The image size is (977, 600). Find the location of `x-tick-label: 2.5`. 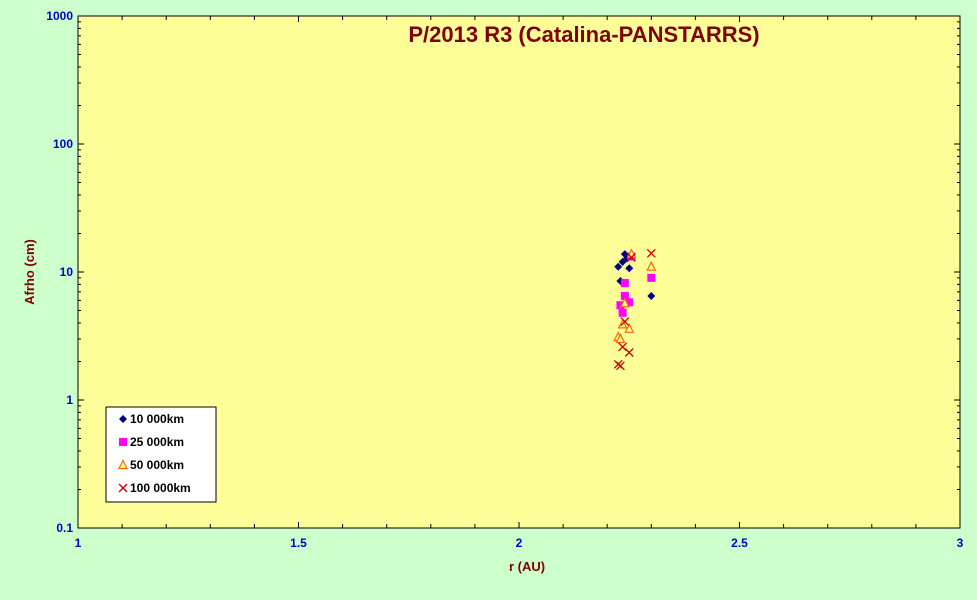

x-tick-label: 2.5 is located at coordinates (739, 543).